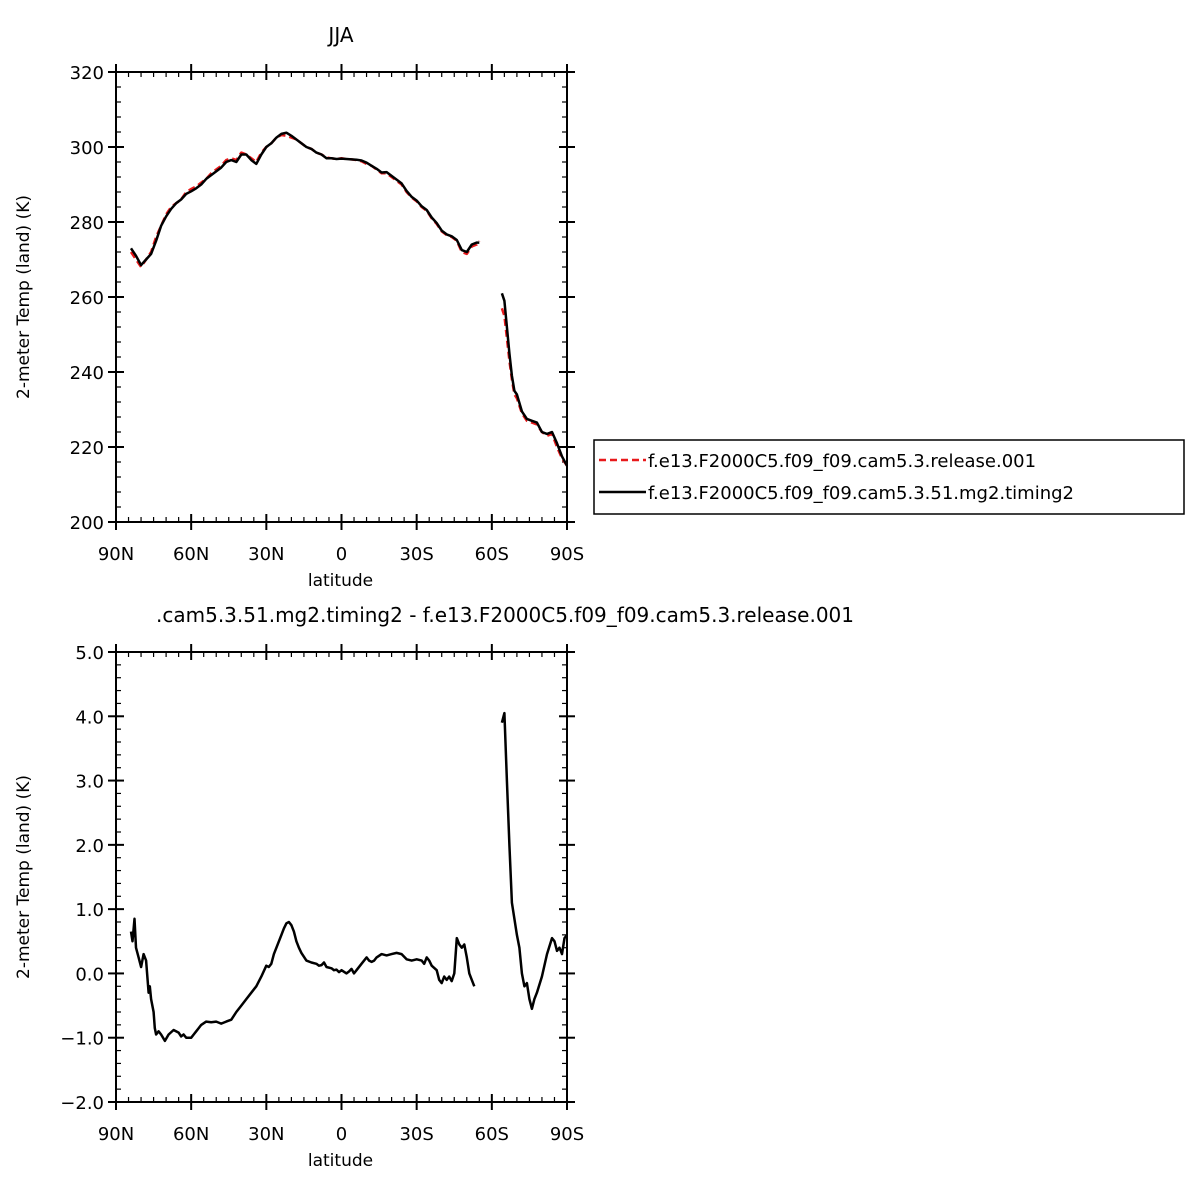  I want to click on legend-label-1: f.e13.F2000C5.f09_f09.cam5.3.release.001, so click(842, 461).